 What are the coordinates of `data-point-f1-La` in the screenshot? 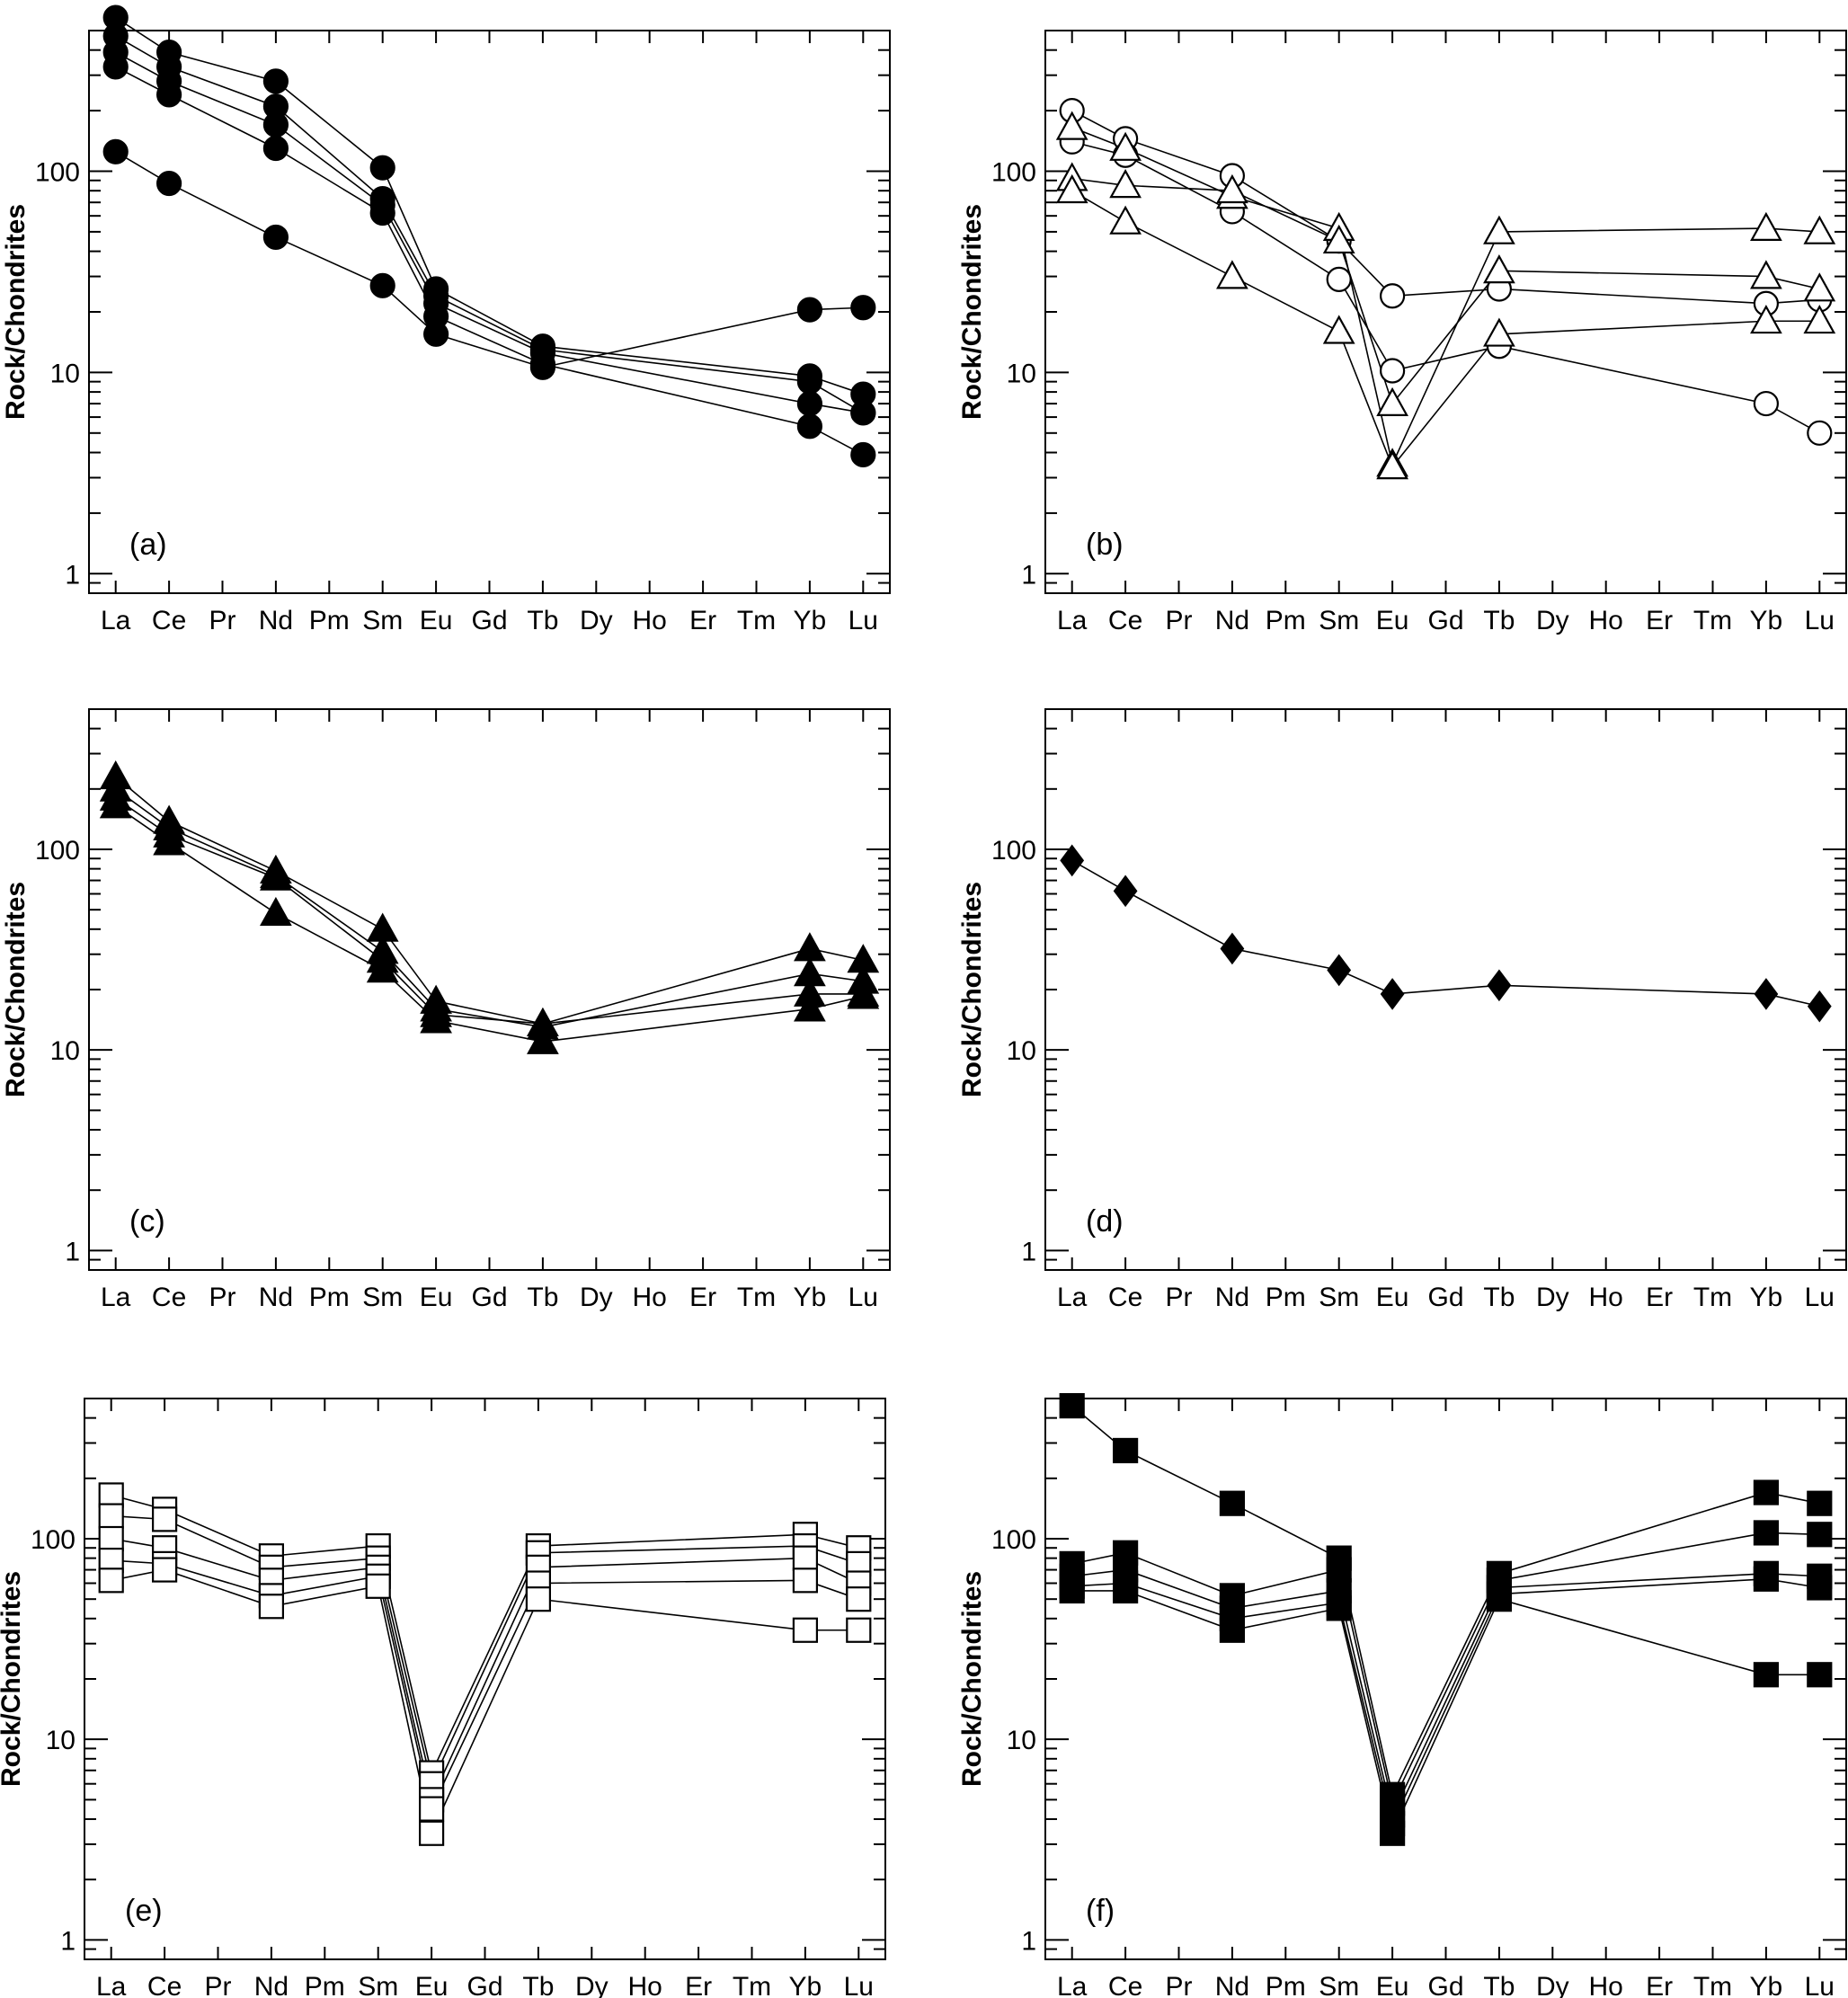 It's located at (1072, 1405).